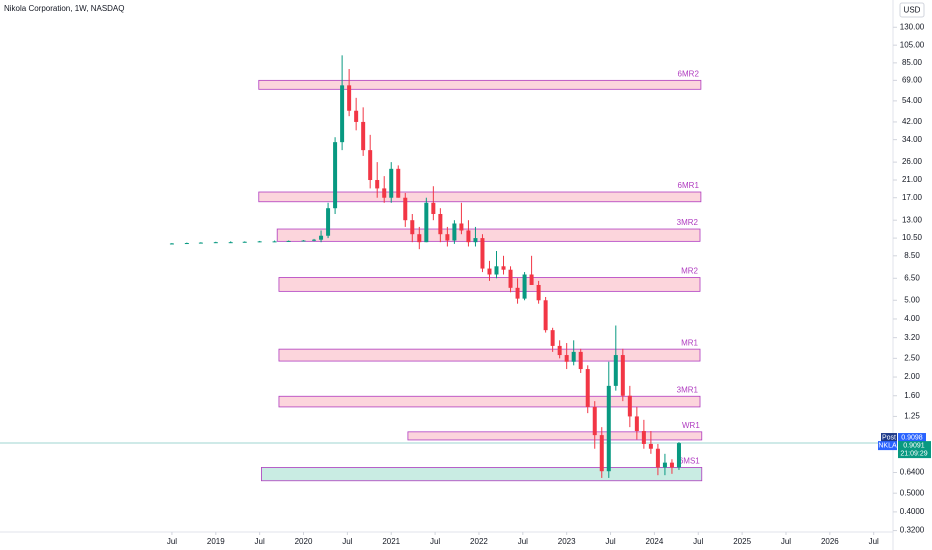  What do you see at coordinates (830, 541) in the screenshot?
I see `x-tick-label: 2026` at bounding box center [830, 541].